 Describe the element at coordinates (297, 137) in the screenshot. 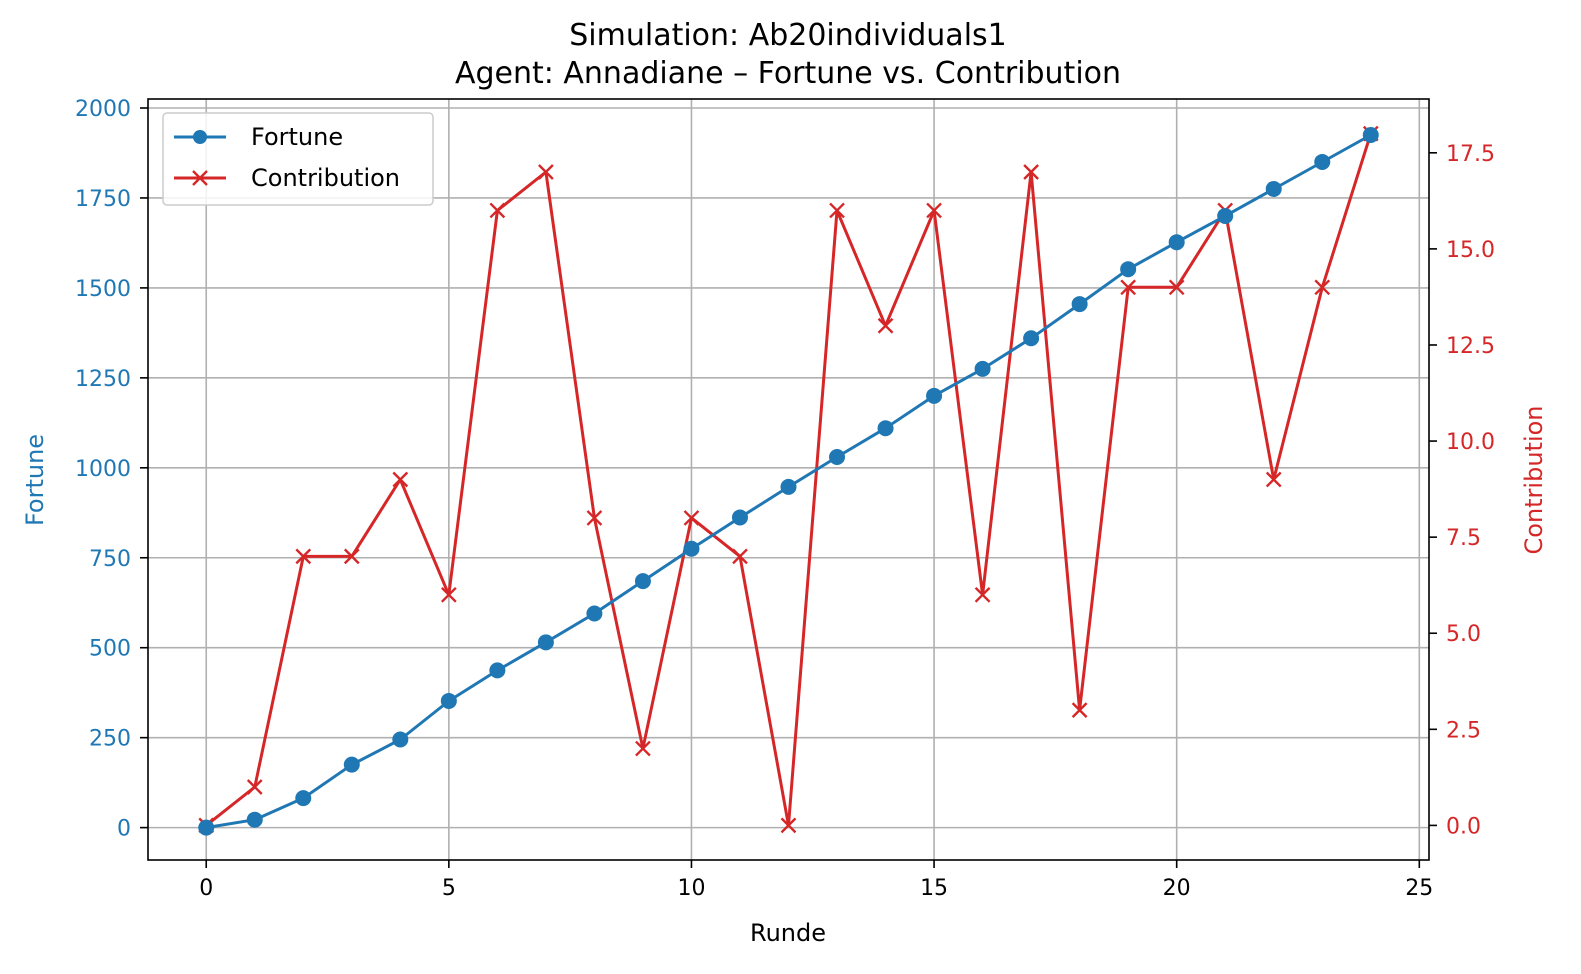

I see `legend-fortune-label: Fortune` at that location.